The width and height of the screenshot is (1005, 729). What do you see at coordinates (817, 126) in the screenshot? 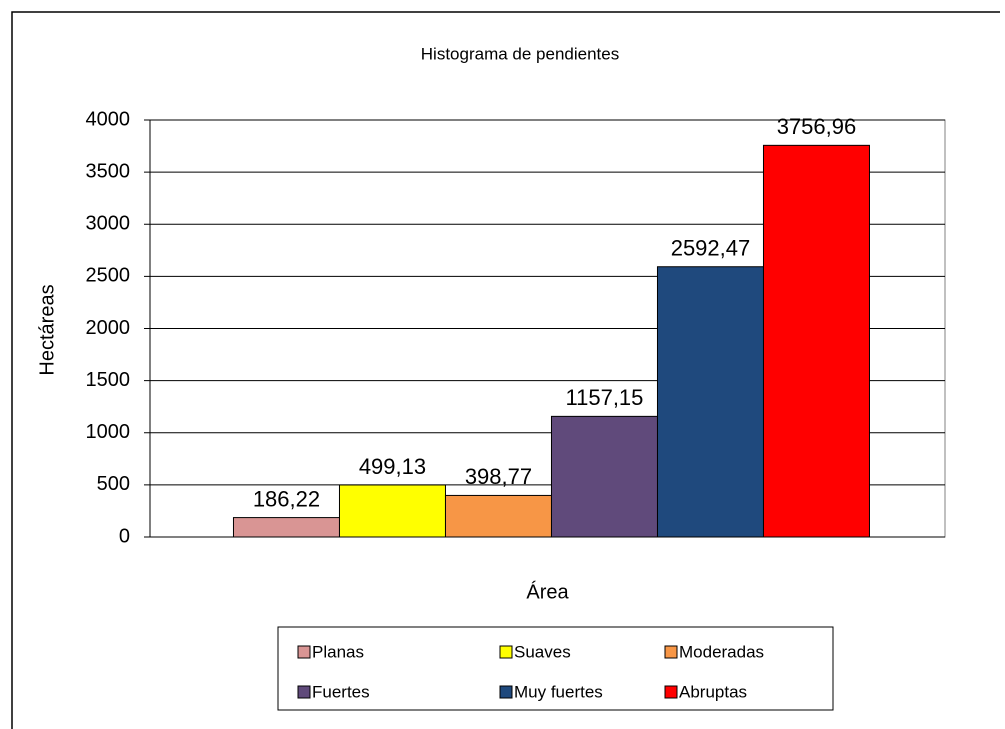
I see `data-label: 3756,96` at bounding box center [817, 126].